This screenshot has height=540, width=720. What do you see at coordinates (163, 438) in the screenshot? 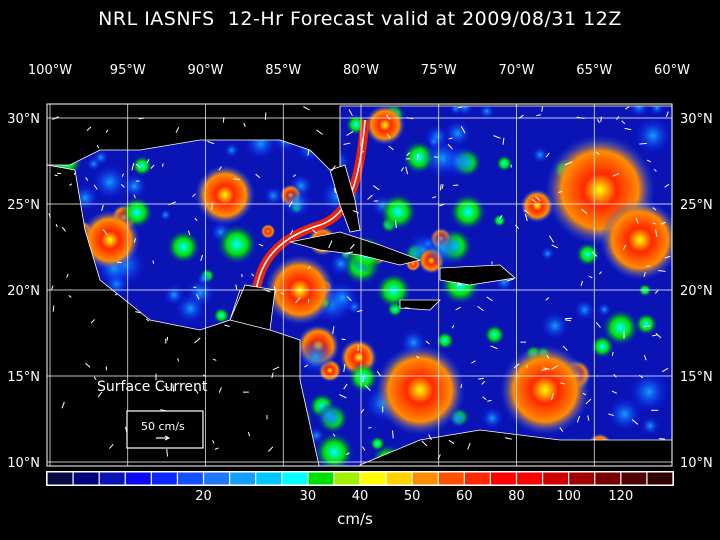
I see `reference-arrow-icon` at bounding box center [163, 438].